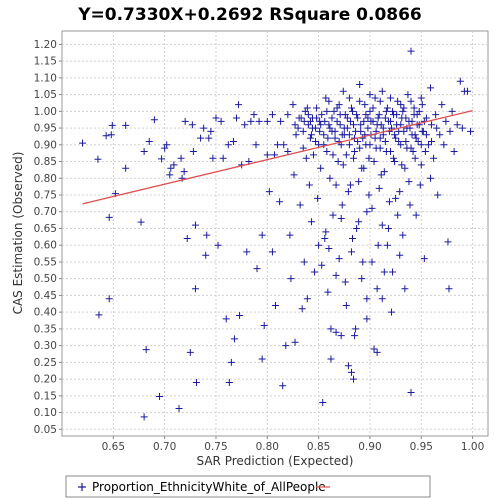 The height and width of the screenshot is (500, 500). Describe the element at coordinates (45, 229) in the screenshot. I see `y-tick-label: 0.65` at that location.